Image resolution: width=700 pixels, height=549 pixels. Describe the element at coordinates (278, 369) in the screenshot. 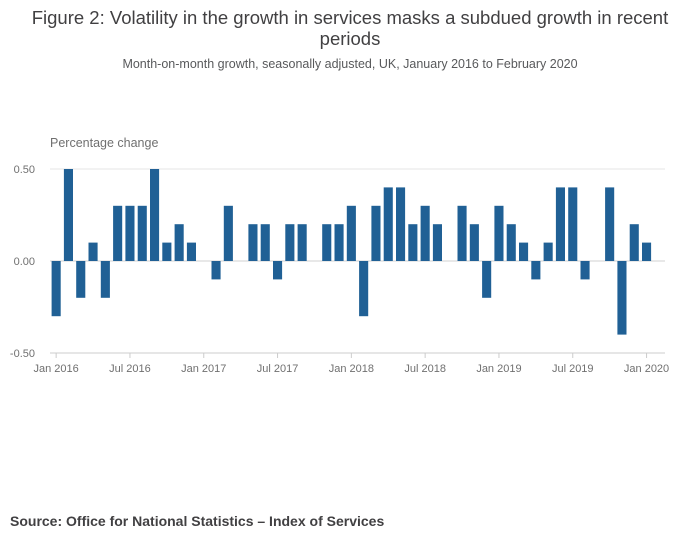

I see `x-tick-label: Jul 2017` at that location.